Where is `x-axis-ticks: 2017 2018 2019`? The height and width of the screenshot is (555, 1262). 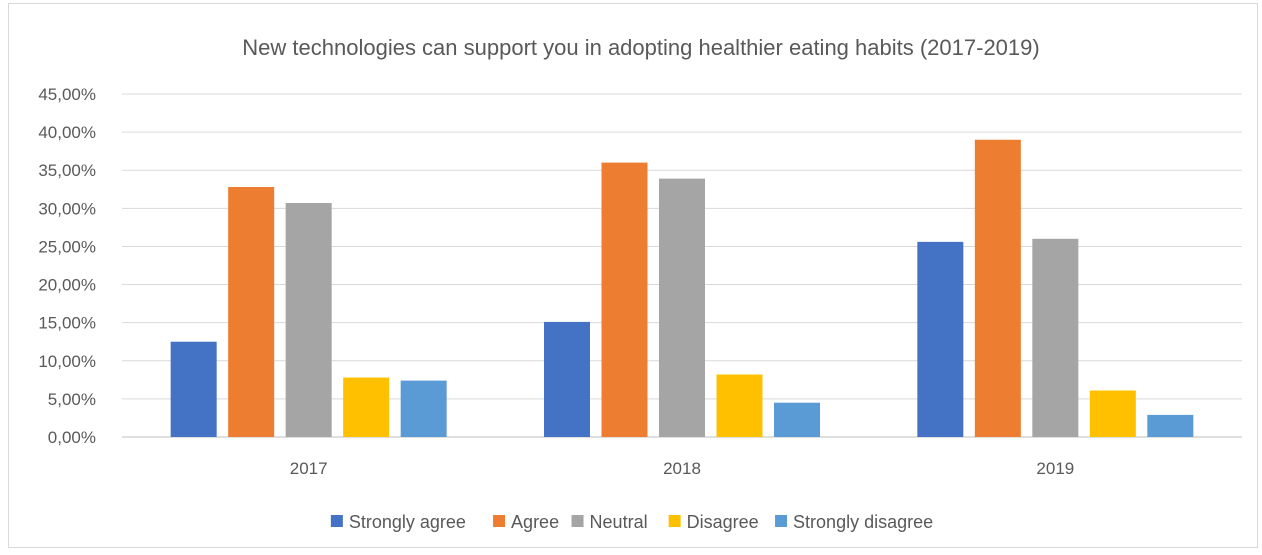
x-axis-ticks: 2017 2018 2019 is located at coordinates (682, 468).